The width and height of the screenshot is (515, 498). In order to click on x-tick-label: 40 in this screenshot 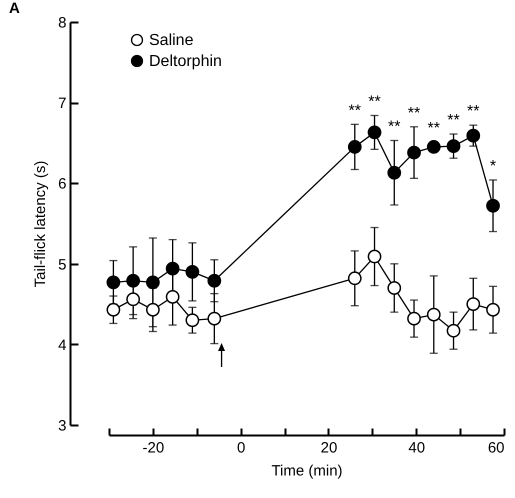, I will do `click(417, 448)`.